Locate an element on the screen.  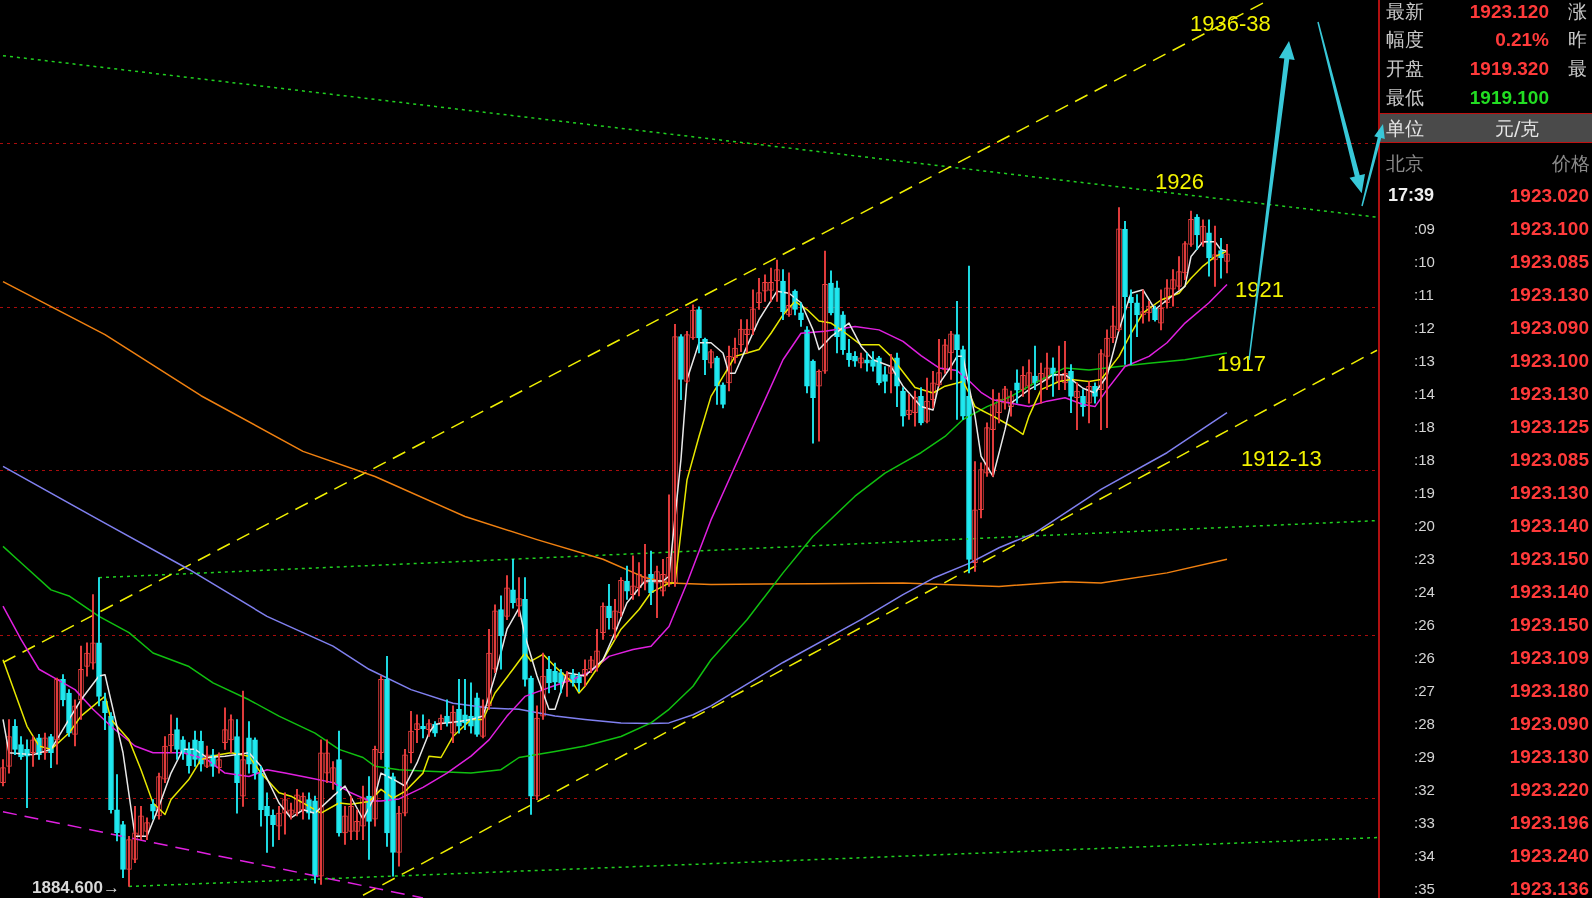
text: 1923.120 is located at coordinates (1509, 11).